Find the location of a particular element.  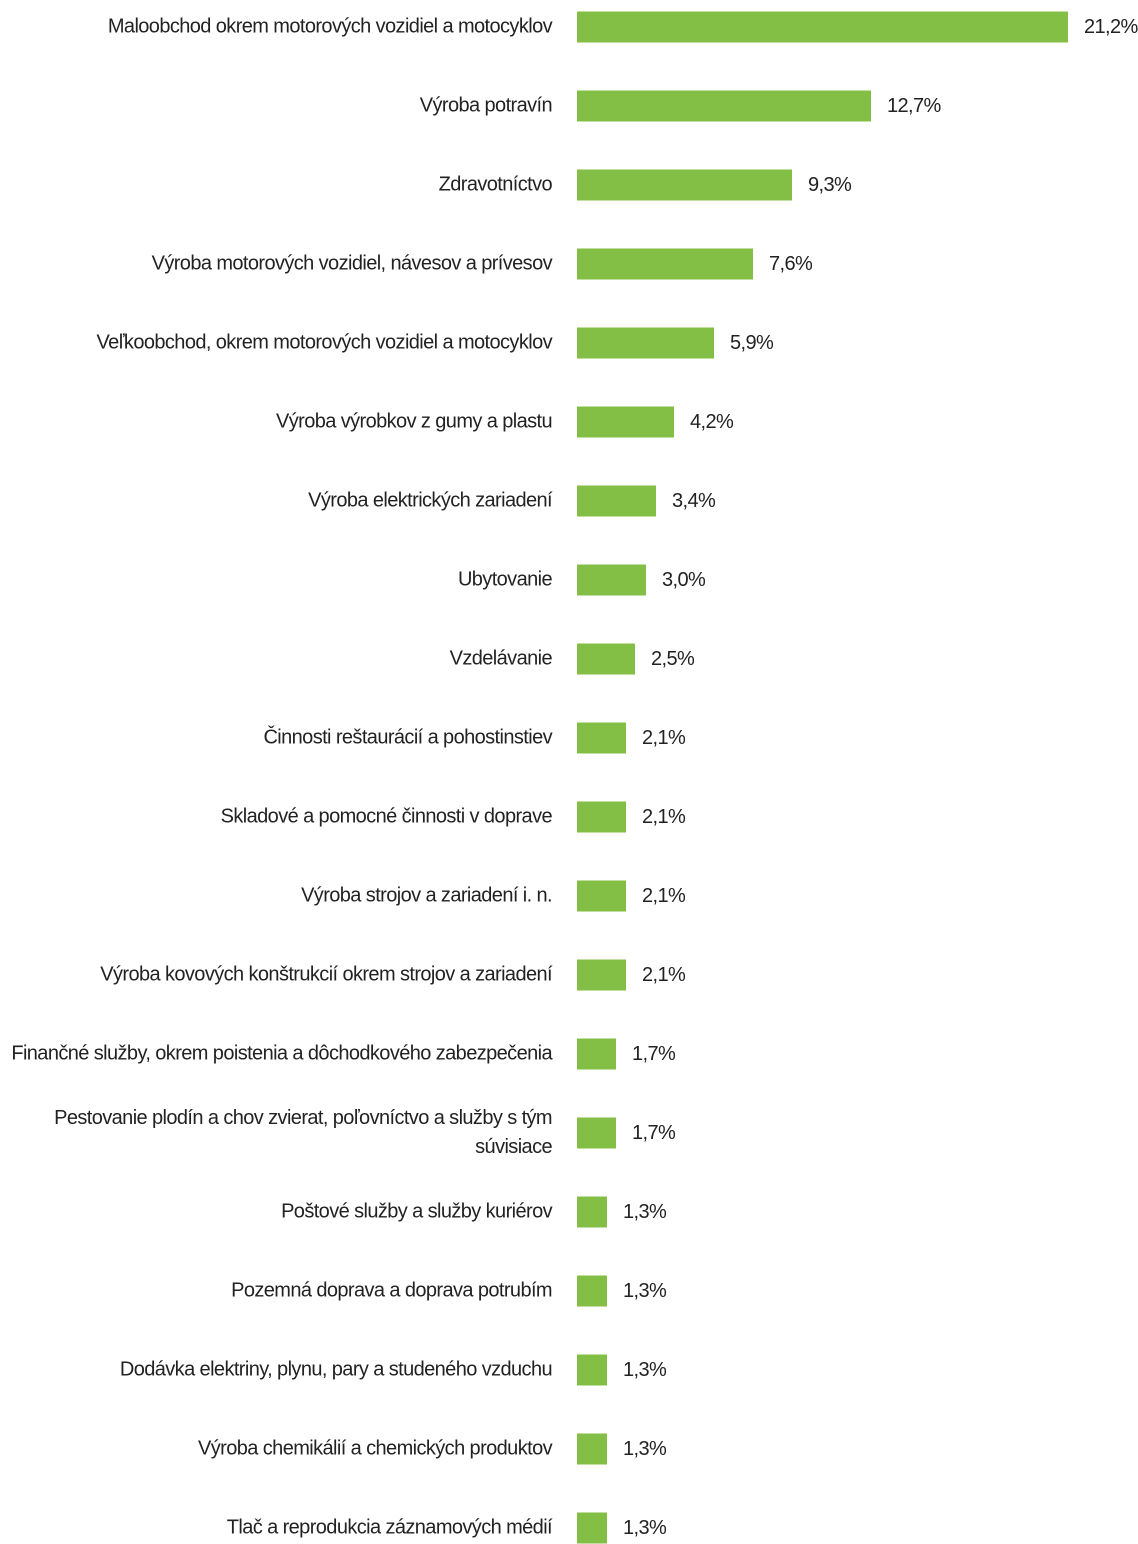

category-label: Poštové služby a služby kuriérov is located at coordinates (417, 1211).